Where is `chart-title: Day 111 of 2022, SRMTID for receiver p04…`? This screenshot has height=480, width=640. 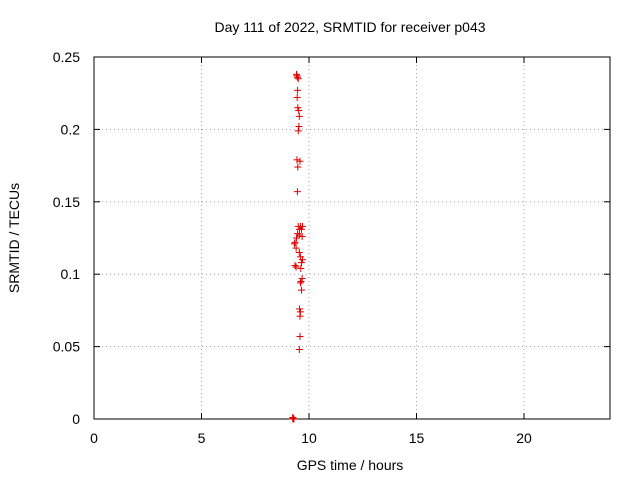 chart-title: Day 111 of 2022, SRMTID for receiver p04… is located at coordinates (349, 27).